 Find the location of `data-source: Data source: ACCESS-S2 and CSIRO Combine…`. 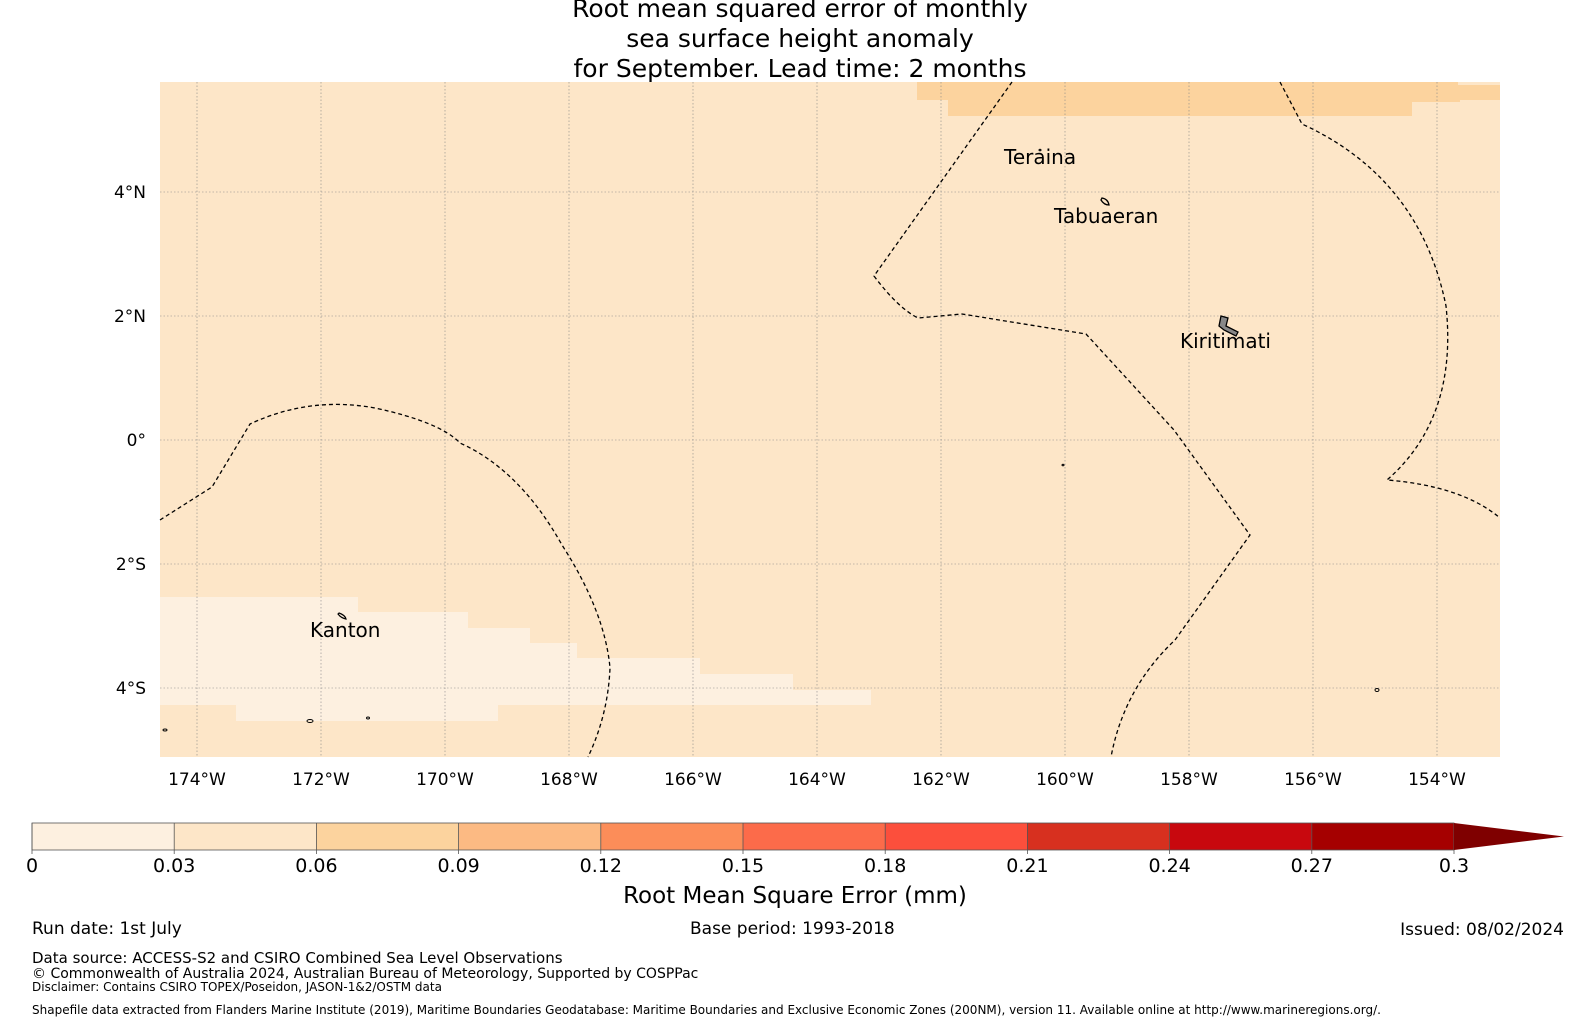

data-source: Data source: ACCESS-S2 and CSIRO Combine… is located at coordinates (297, 958).